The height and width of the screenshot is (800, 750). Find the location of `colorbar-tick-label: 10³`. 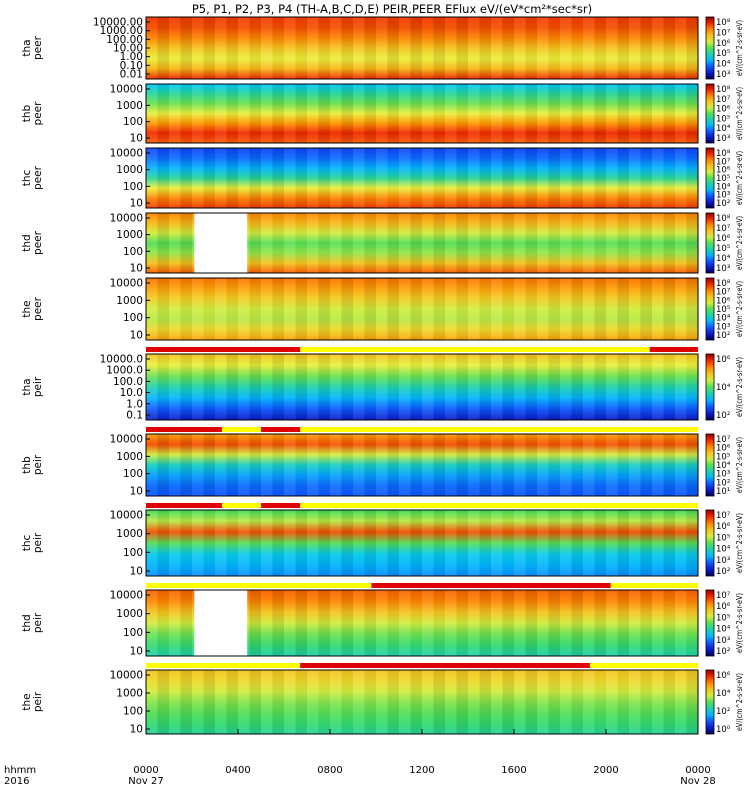

colorbar-tick-label: 10³ is located at coordinates (723, 196).